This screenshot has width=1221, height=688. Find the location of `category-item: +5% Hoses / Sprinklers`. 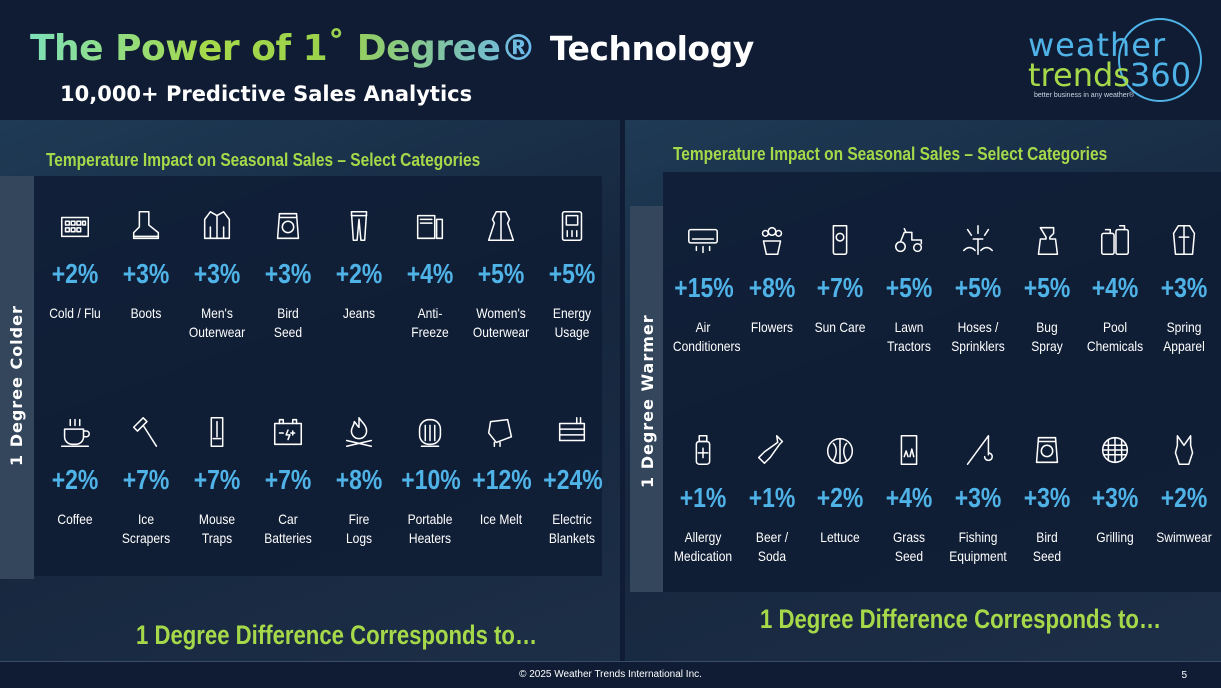

category-item: +5% Hoses / Sprinklers is located at coordinates (978, 287).